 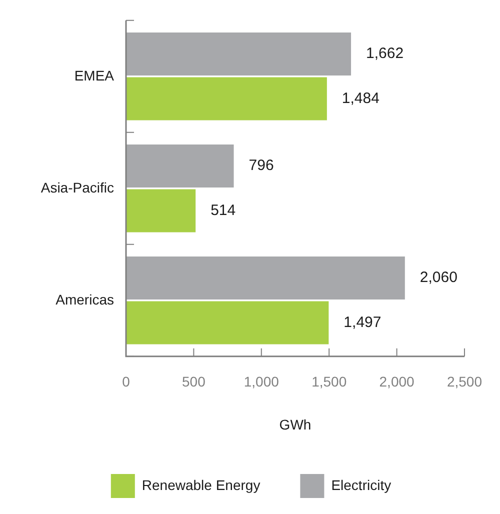 What do you see at coordinates (464, 382) in the screenshot?
I see `x-tick-label: 2,500` at bounding box center [464, 382].